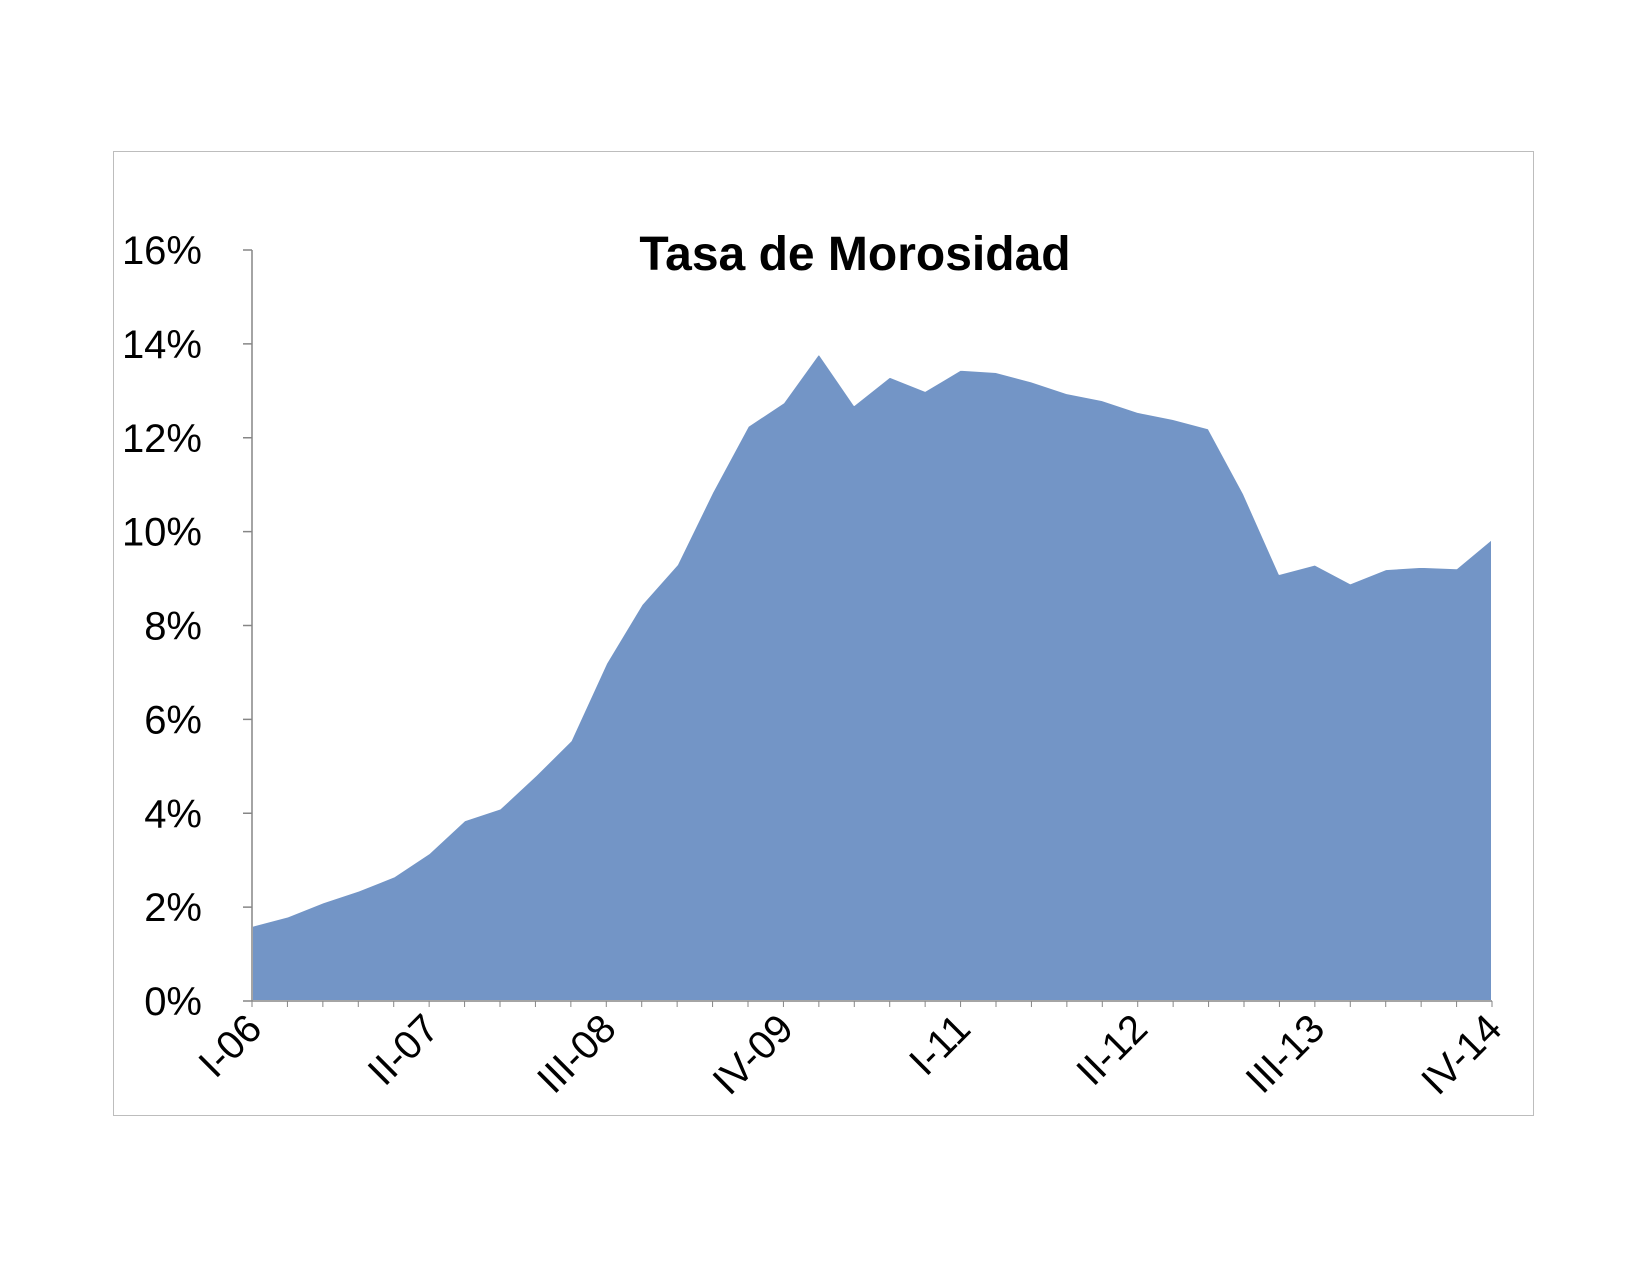 The image size is (1650, 1275). I want to click on y-tick-label: 16%, so click(162, 251).